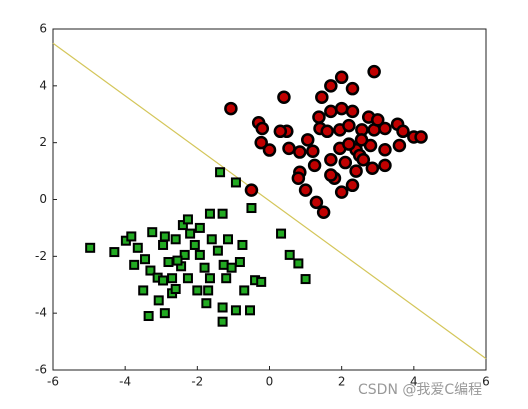 This screenshot has height=409, width=528. What do you see at coordinates (53, 382) in the screenshot?
I see `x-tick-label: -6` at bounding box center [53, 382].